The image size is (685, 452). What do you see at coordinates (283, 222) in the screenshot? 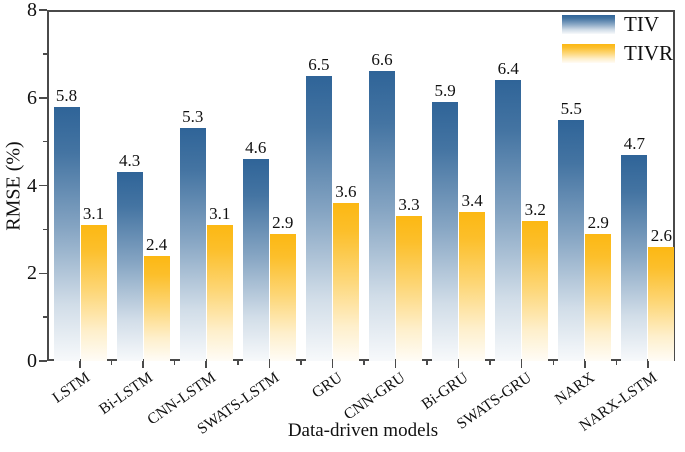
I see `bar-value-label-tivr-swats-lstm: 2.9` at bounding box center [283, 222].